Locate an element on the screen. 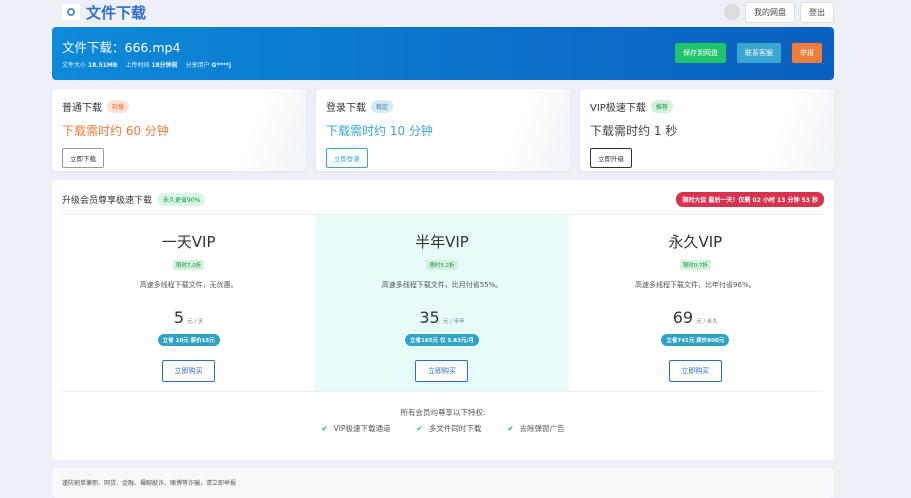 The height and width of the screenshot is (498, 911). plan-desc: 高速多线程下载文件，无优惠。 is located at coordinates (188, 285).